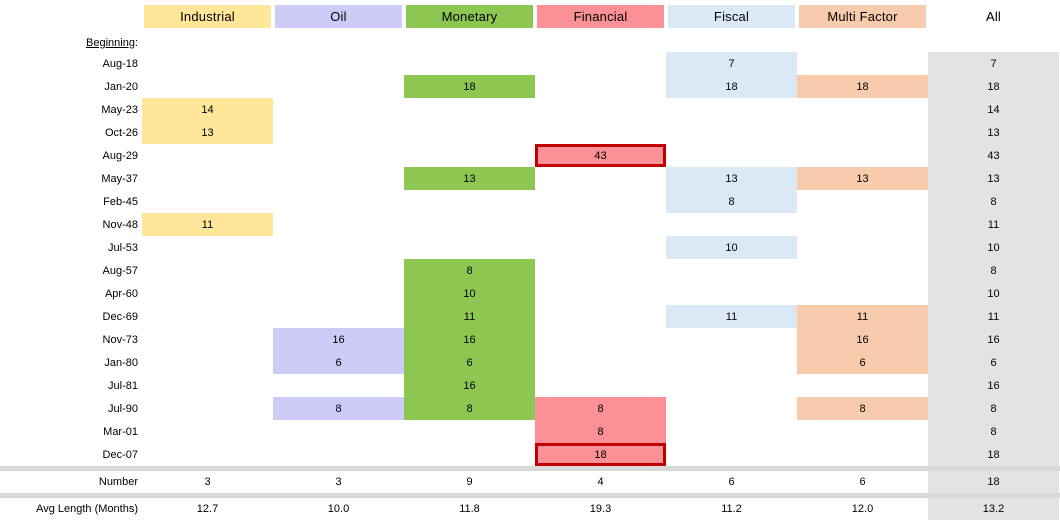 The image size is (1060, 520). What do you see at coordinates (731, 316) in the screenshot?
I see `cell-fiscal-dec-69: 11` at bounding box center [731, 316].